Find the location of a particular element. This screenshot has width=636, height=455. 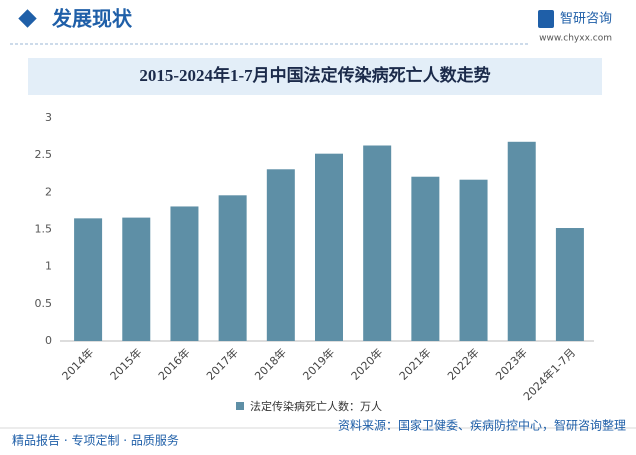

footer-source: 资料来源：国家卫健委、疾病防控中心，智研咨询整理 is located at coordinates (482, 425).